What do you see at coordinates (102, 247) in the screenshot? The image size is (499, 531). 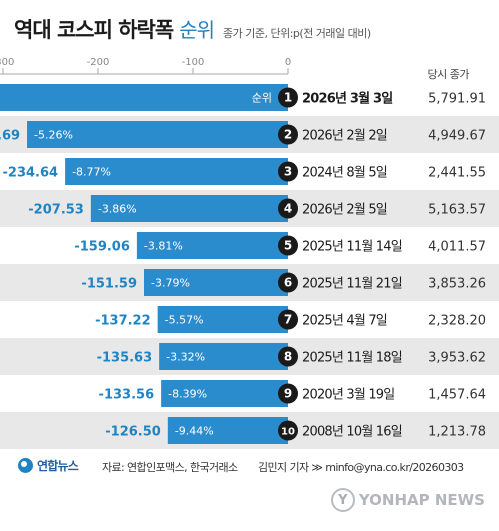 I see `value-label: -159.06` at bounding box center [102, 247].